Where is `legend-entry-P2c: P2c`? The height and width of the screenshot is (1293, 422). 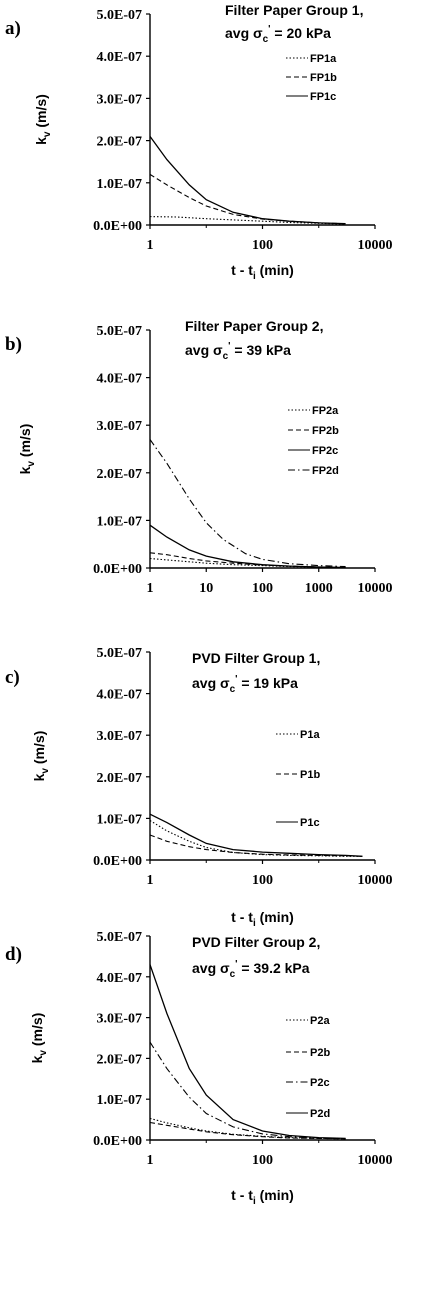
legend-entry-P2c: P2c is located at coordinates (320, 1083).